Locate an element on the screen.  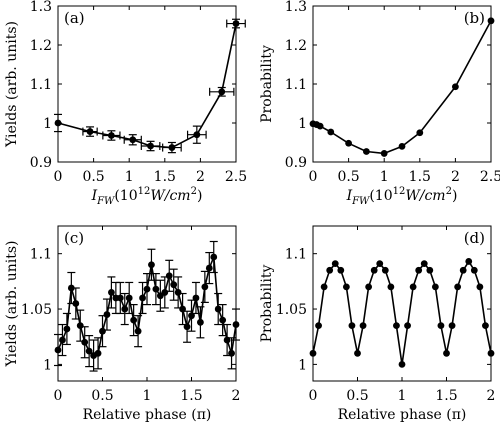
panel-label: (a) is located at coordinates (74, 18).